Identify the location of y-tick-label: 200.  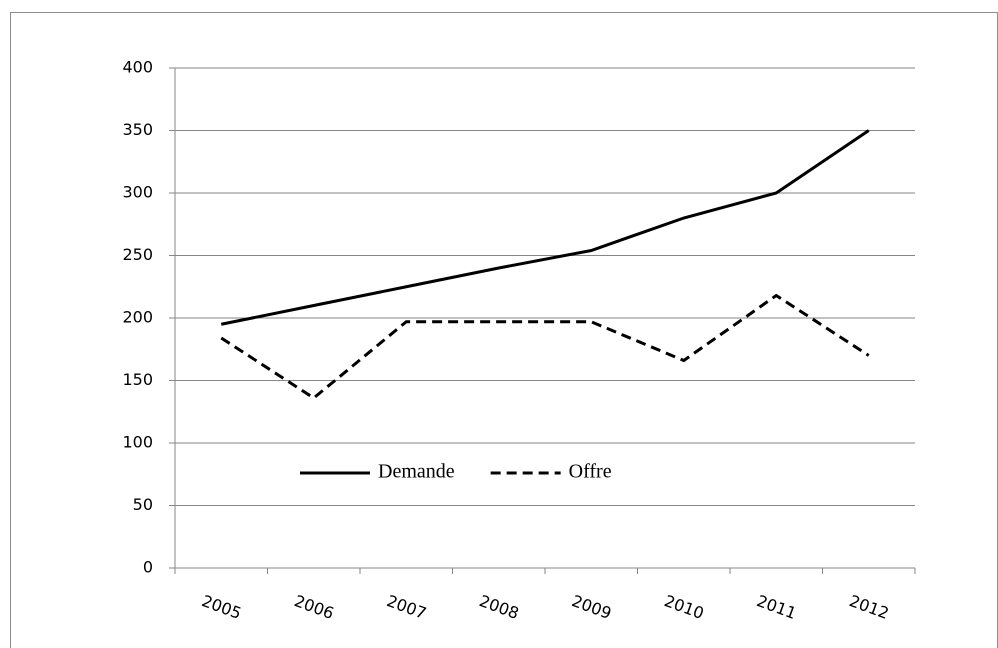
(137, 317).